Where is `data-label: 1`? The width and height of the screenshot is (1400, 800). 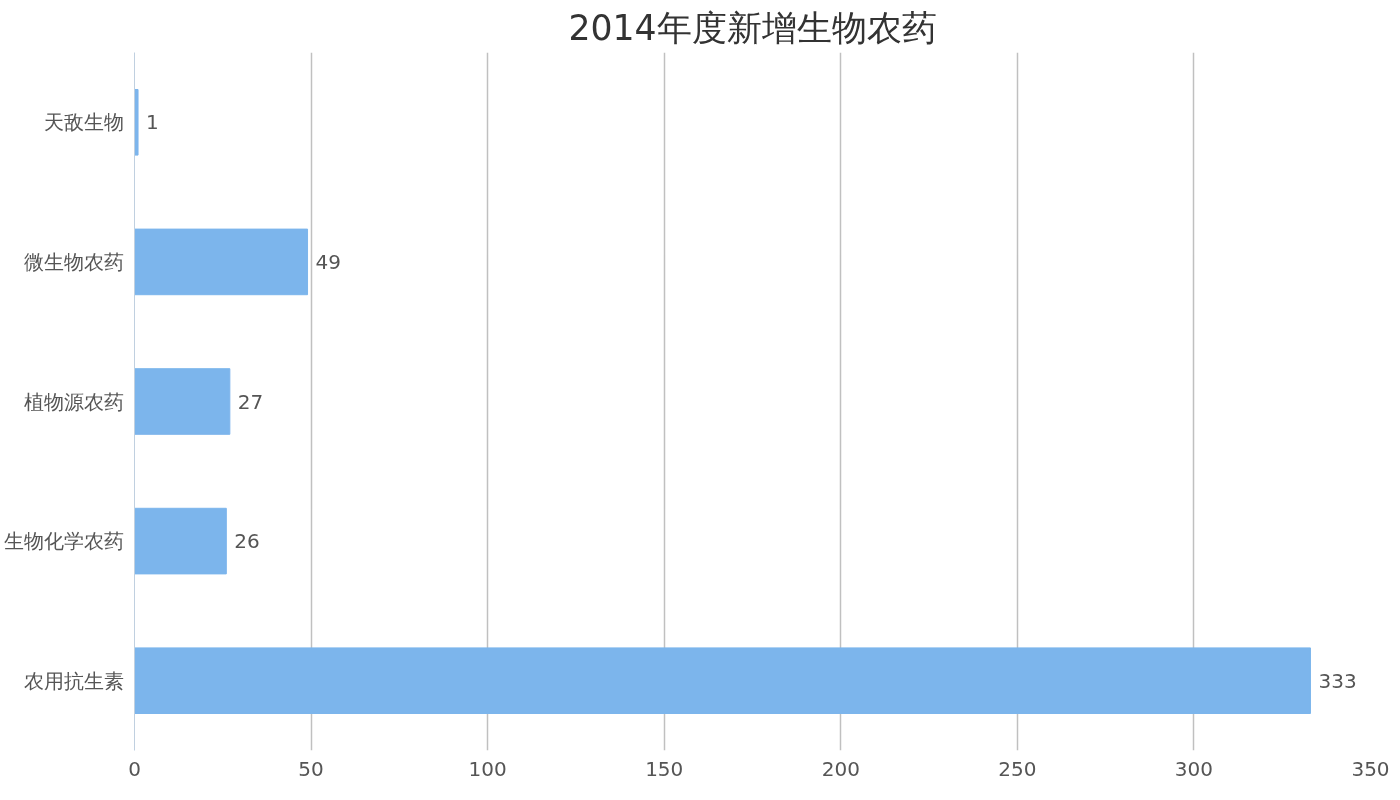
data-label: 1 is located at coordinates (152, 122).